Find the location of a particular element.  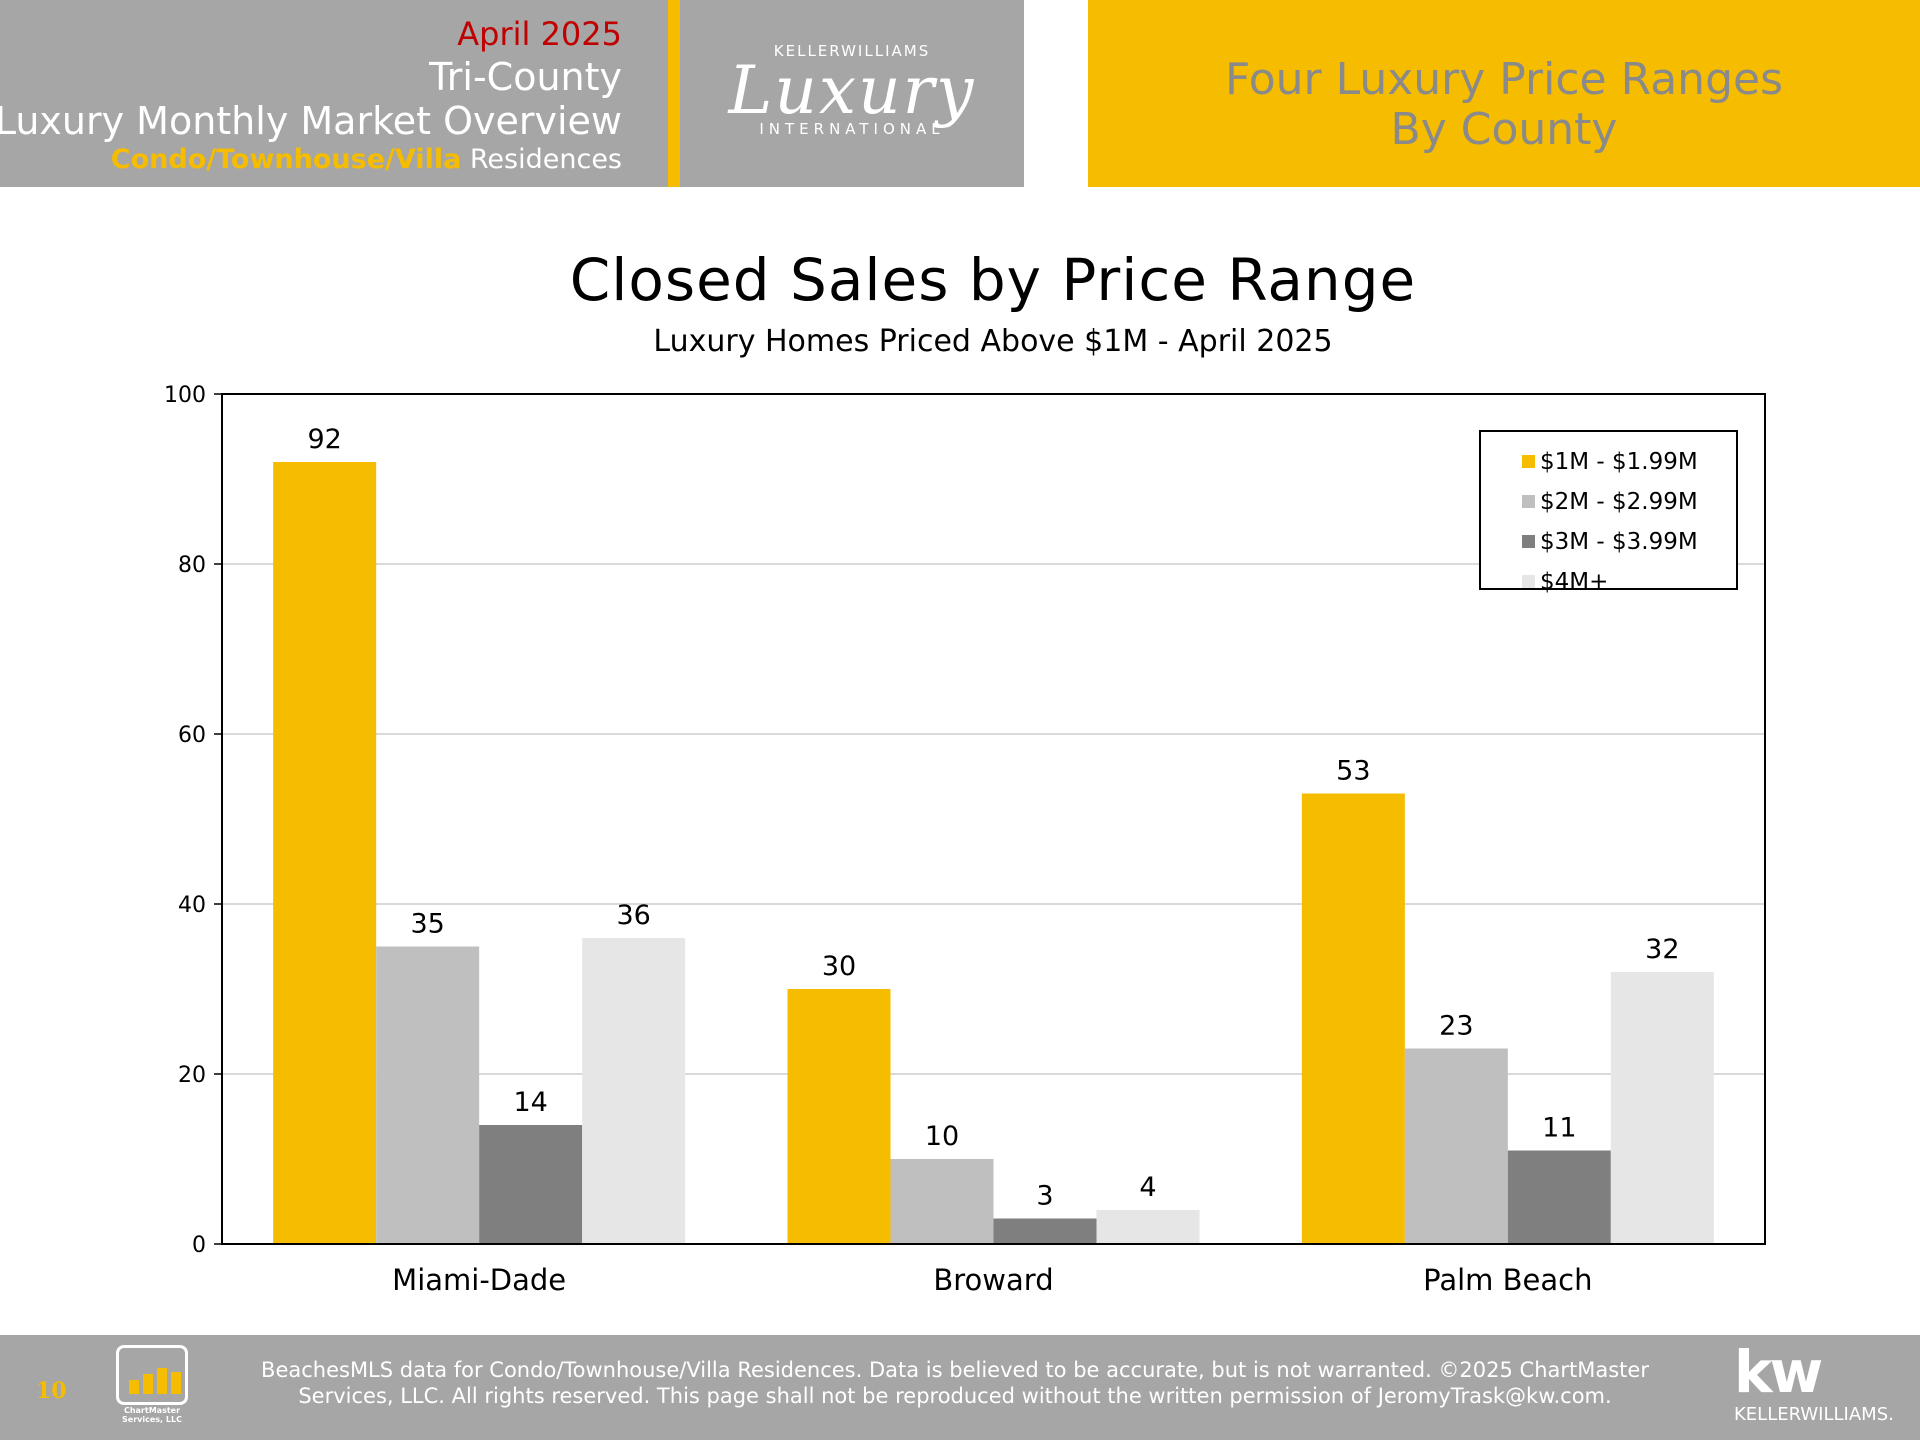

data-label: 11 is located at coordinates (1559, 1128).